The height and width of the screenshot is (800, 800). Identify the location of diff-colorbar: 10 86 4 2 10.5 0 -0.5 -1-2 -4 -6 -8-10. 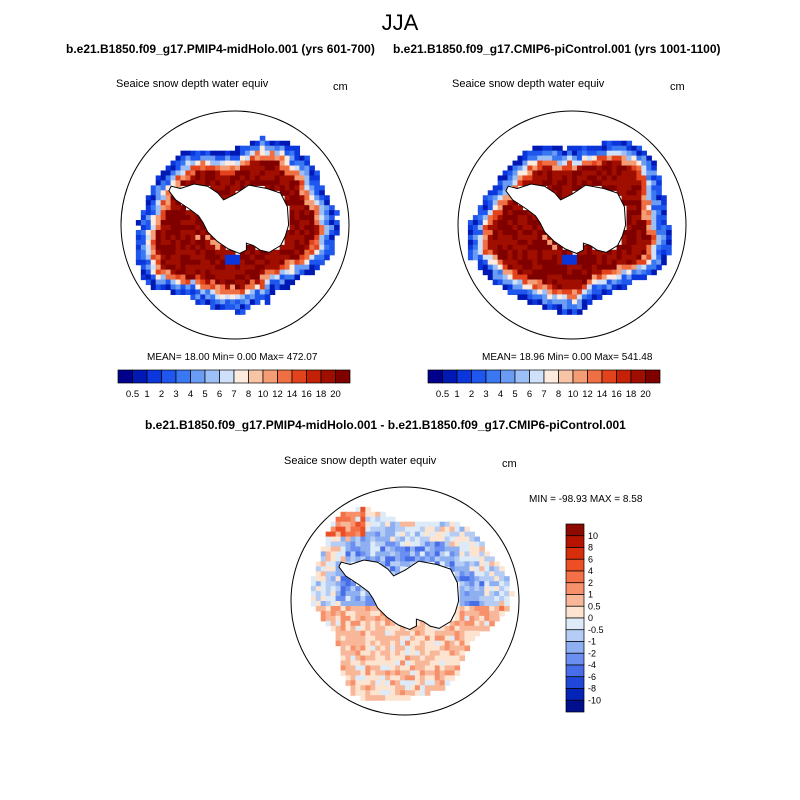
(584, 618).